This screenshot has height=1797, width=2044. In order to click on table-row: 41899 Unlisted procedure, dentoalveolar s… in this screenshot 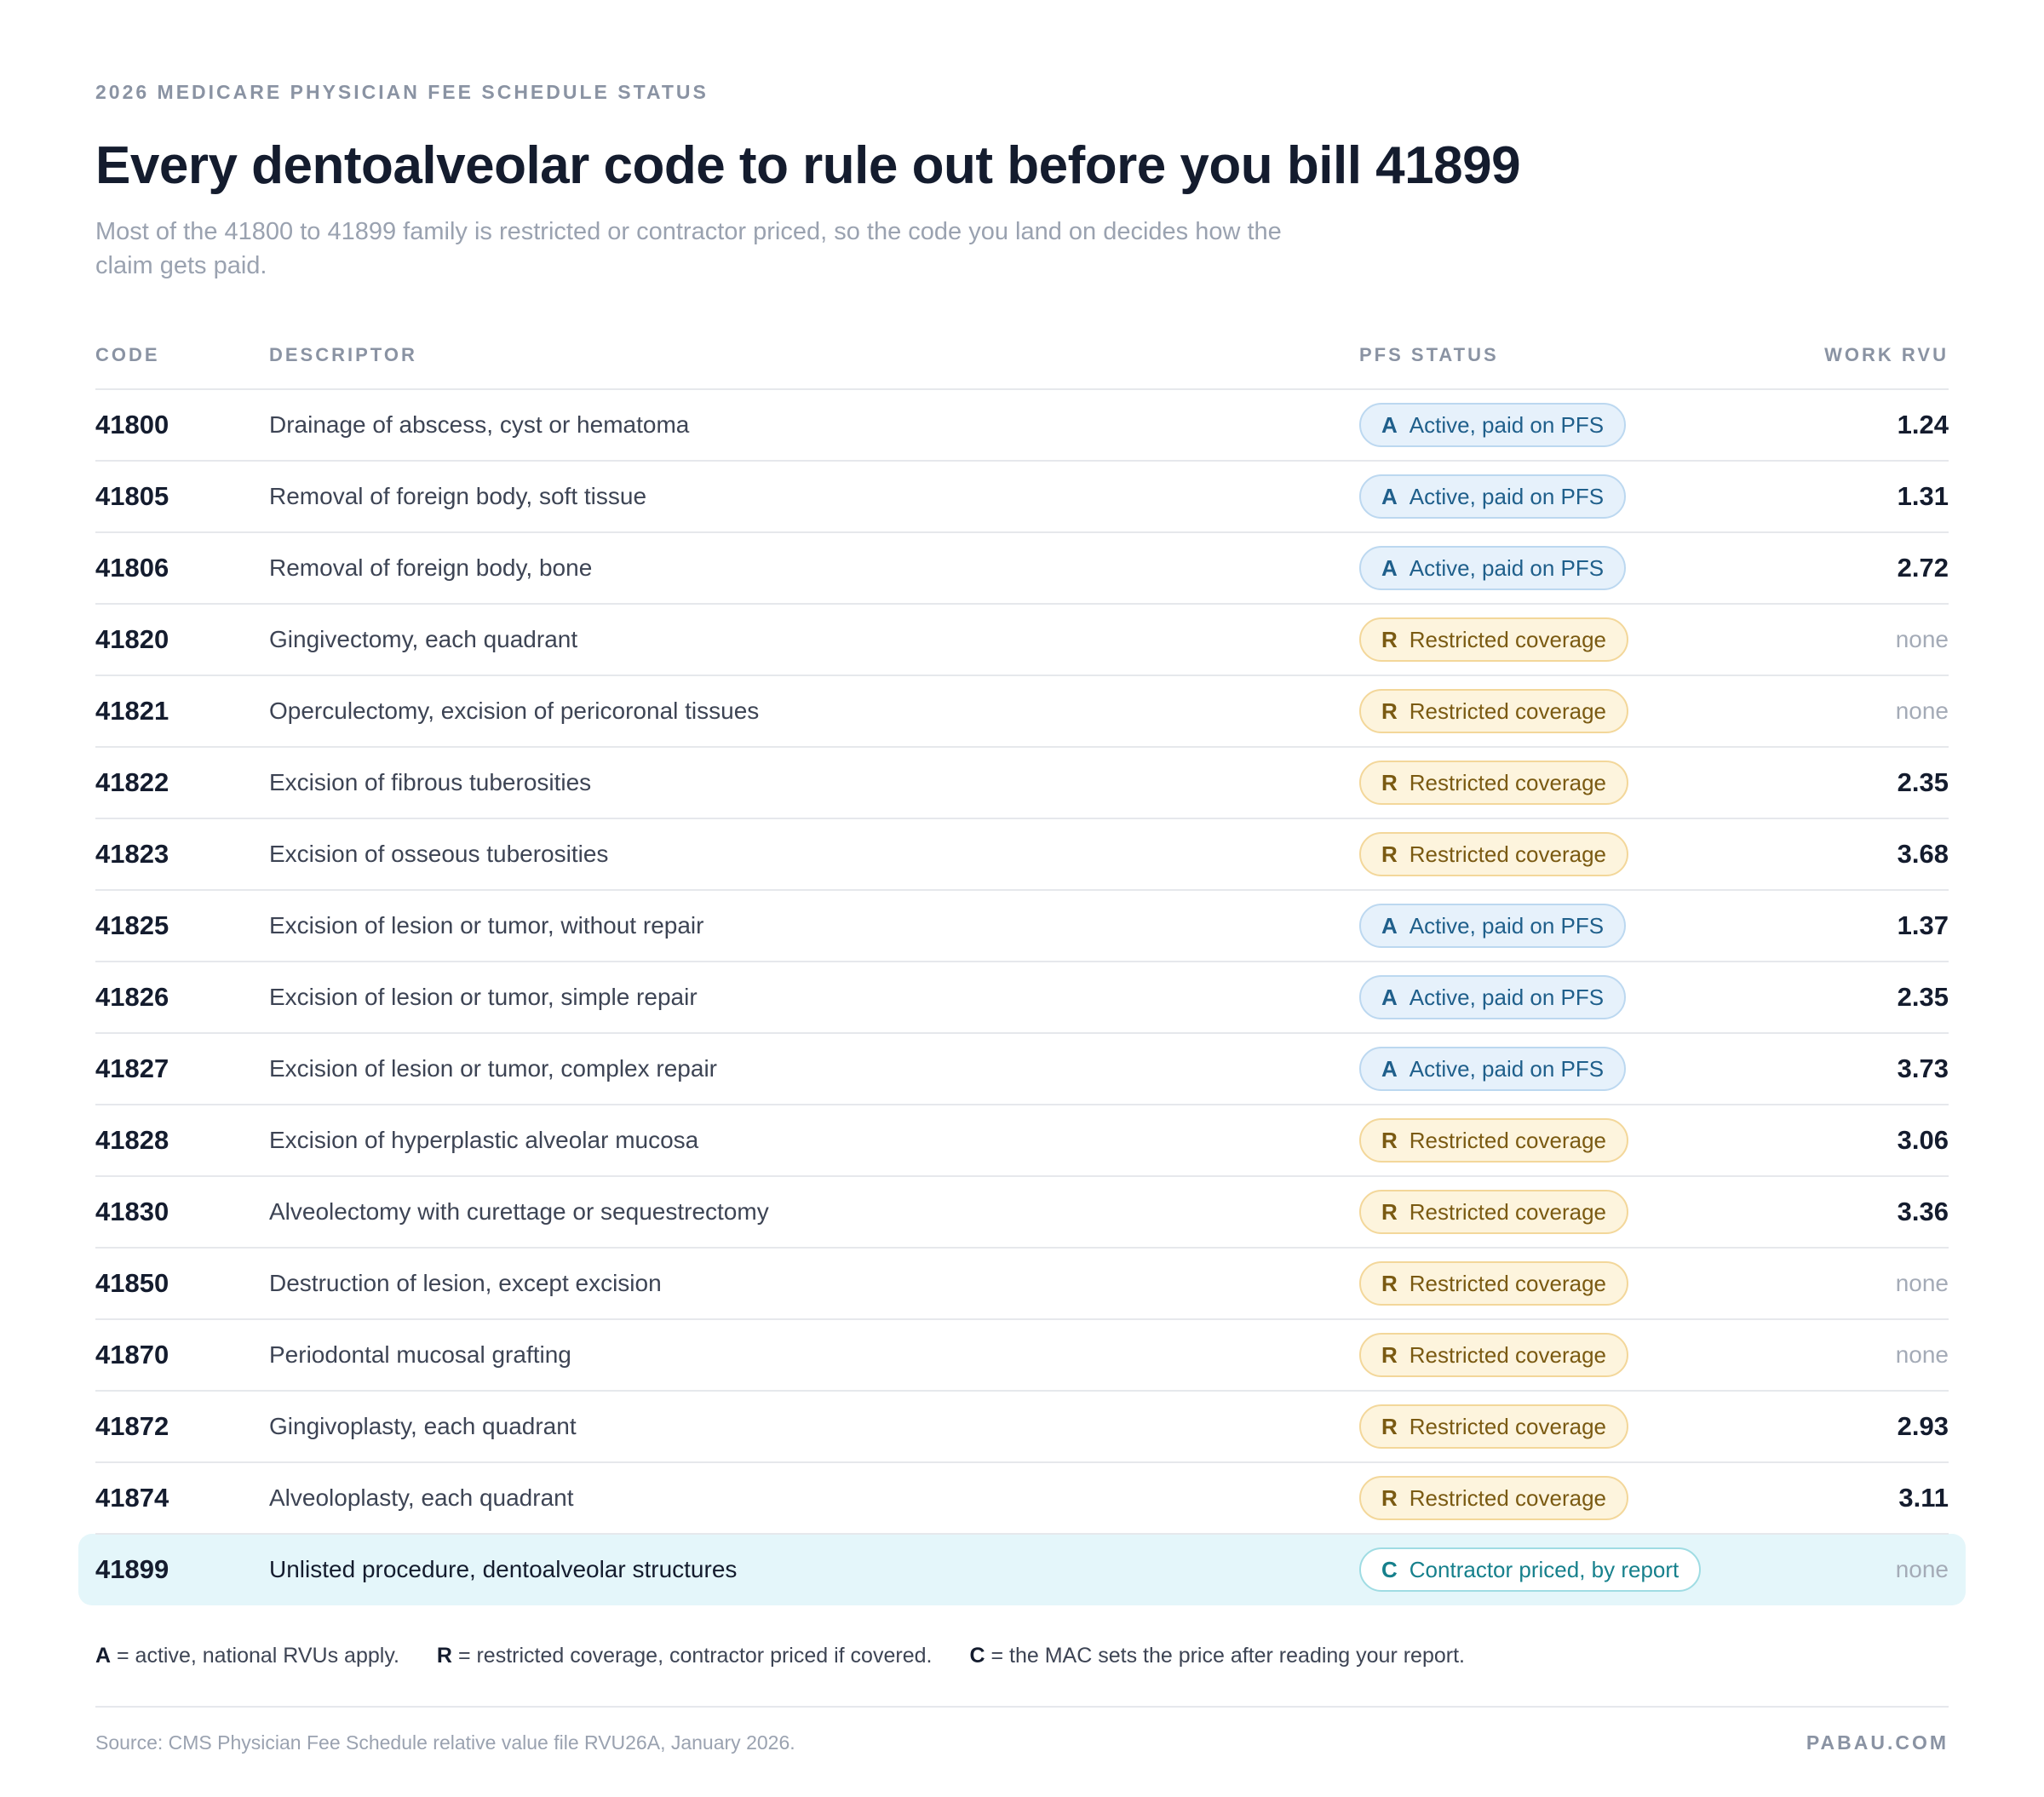, I will do `click(1022, 1569)`.